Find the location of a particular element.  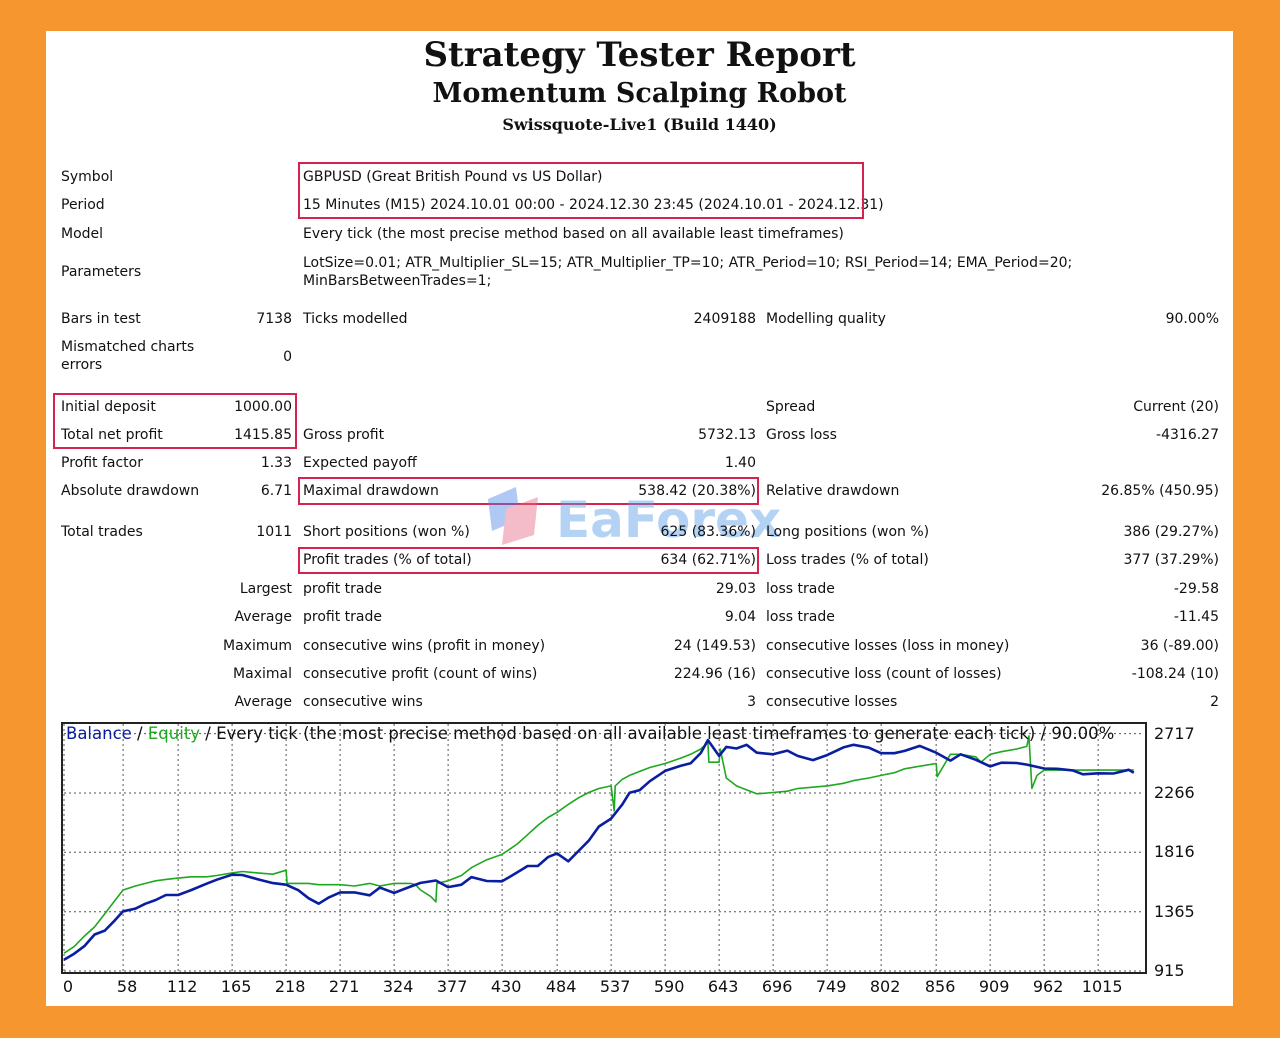

mismatch-value: 0 is located at coordinates (287, 357).